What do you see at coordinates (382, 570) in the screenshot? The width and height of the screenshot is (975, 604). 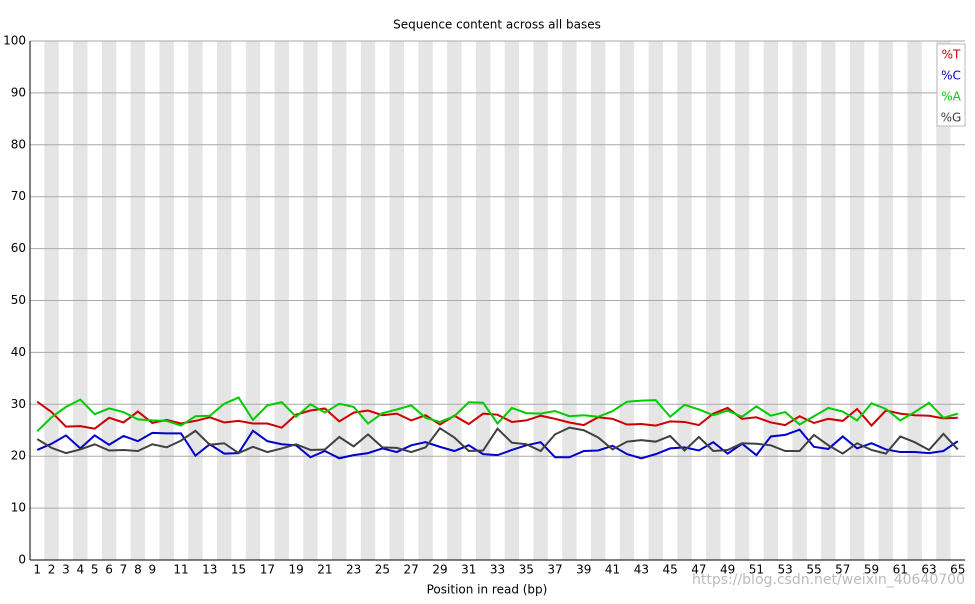 I see `x-tick-label: 25` at bounding box center [382, 570].